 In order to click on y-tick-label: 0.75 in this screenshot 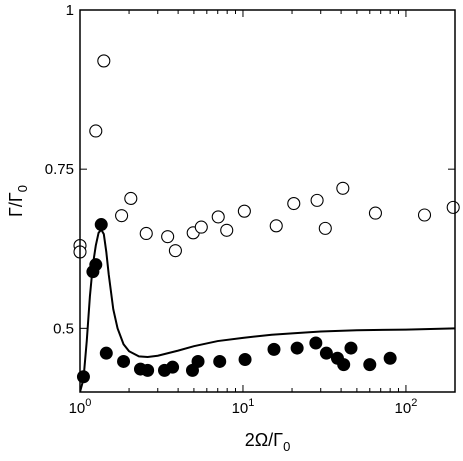, I will do `click(59, 169)`.